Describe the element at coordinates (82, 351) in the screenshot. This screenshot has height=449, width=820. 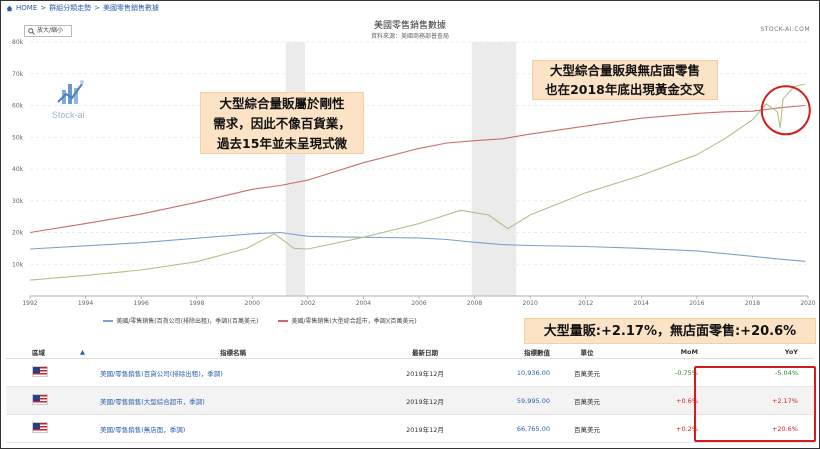
I see `sort-up-icon: ▲` at that location.